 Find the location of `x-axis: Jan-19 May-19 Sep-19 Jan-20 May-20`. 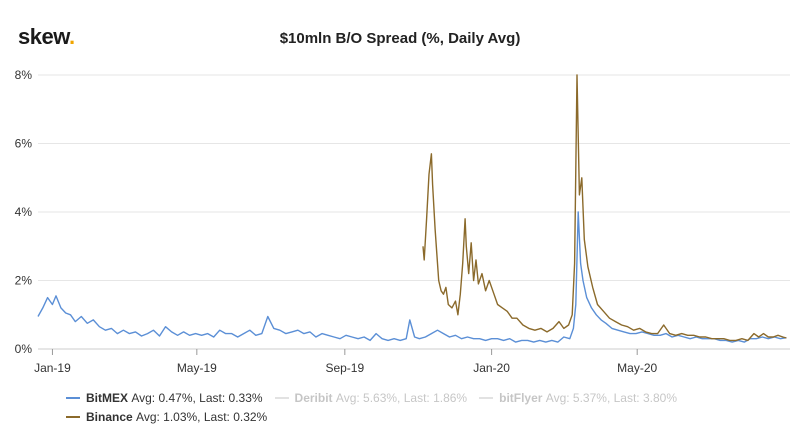

x-axis: Jan-19 May-19 Sep-19 Jan-20 May-20 is located at coordinates (346, 362).